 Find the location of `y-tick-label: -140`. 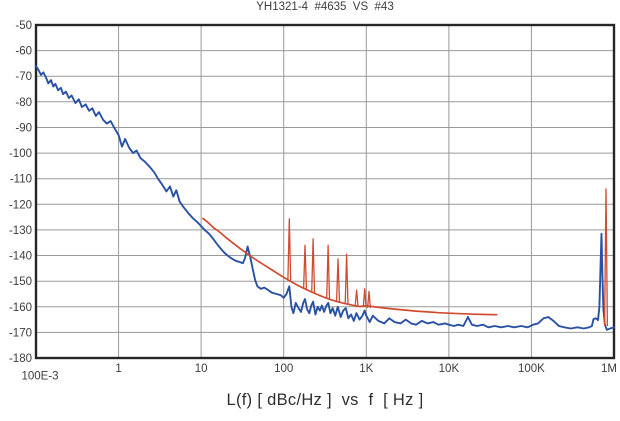

y-tick-label: -140 is located at coordinates (20, 257).